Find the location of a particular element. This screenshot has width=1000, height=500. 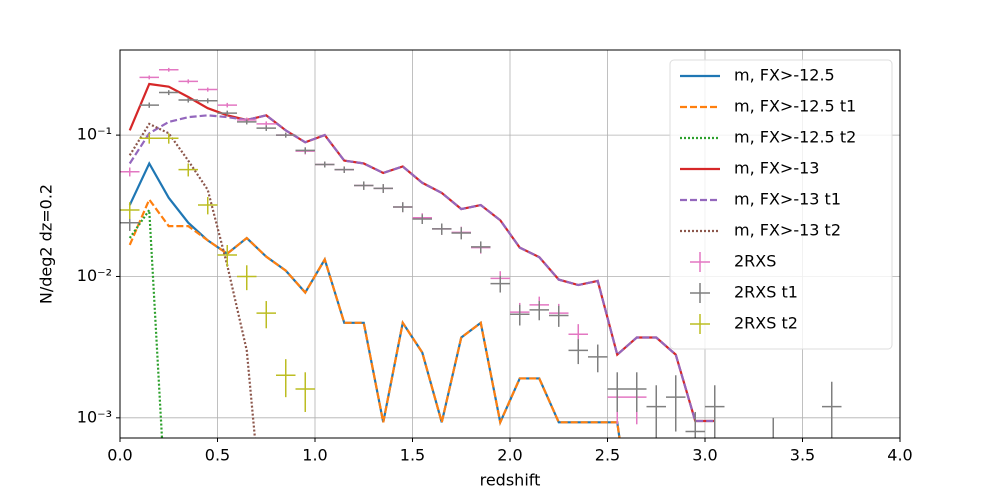

legend-label: 2RXS t2 is located at coordinates (766, 323).